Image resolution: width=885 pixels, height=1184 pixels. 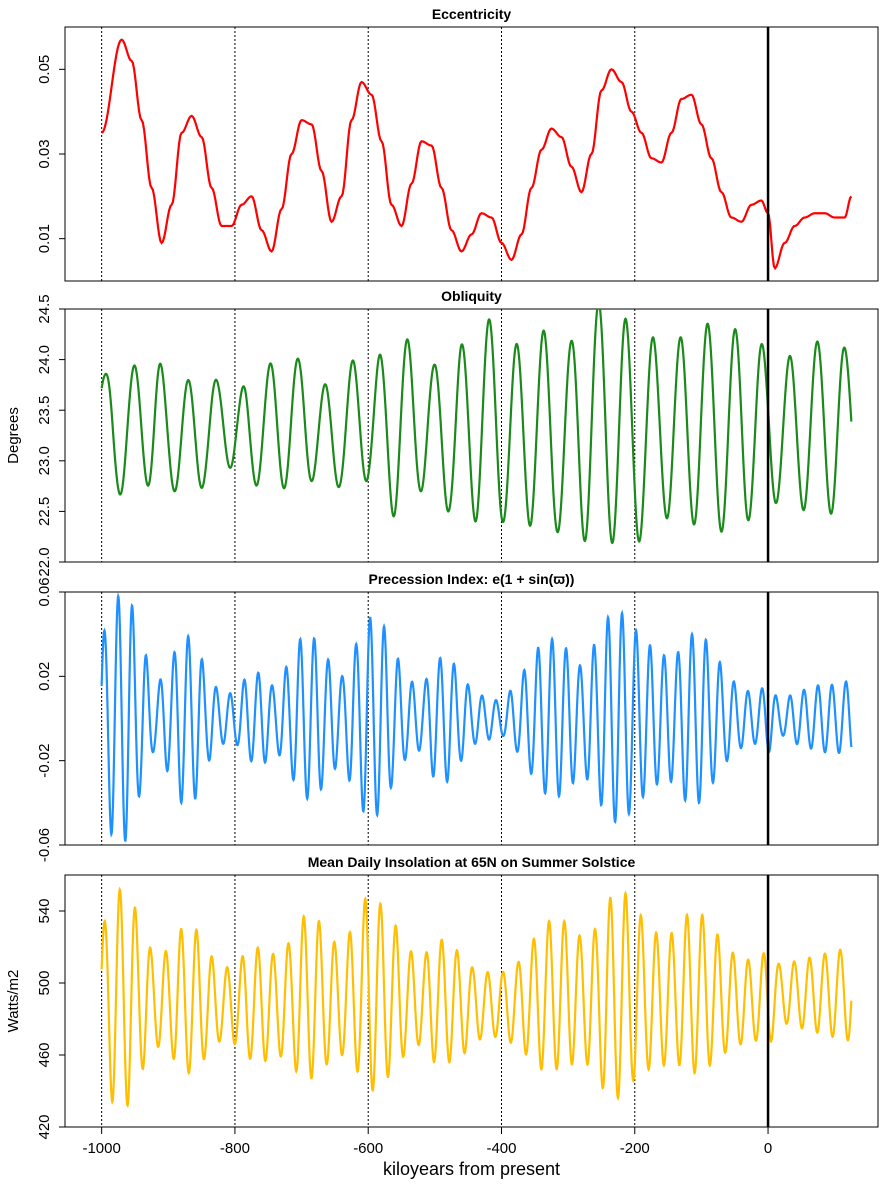 What do you see at coordinates (501, 1148) in the screenshot?
I see `x-tick-label: -400` at bounding box center [501, 1148].